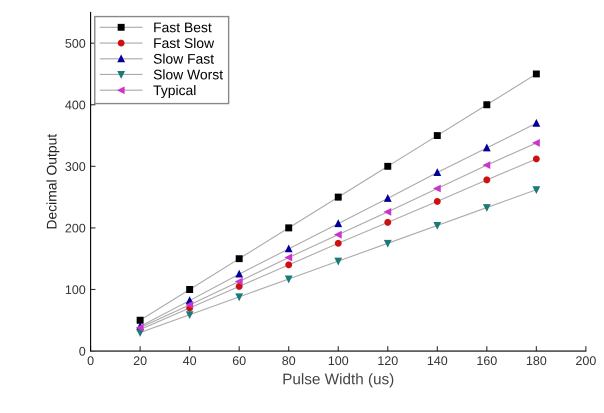  Describe the element at coordinates (289, 361) in the screenshot. I see `x-tick-label: 80` at that location.